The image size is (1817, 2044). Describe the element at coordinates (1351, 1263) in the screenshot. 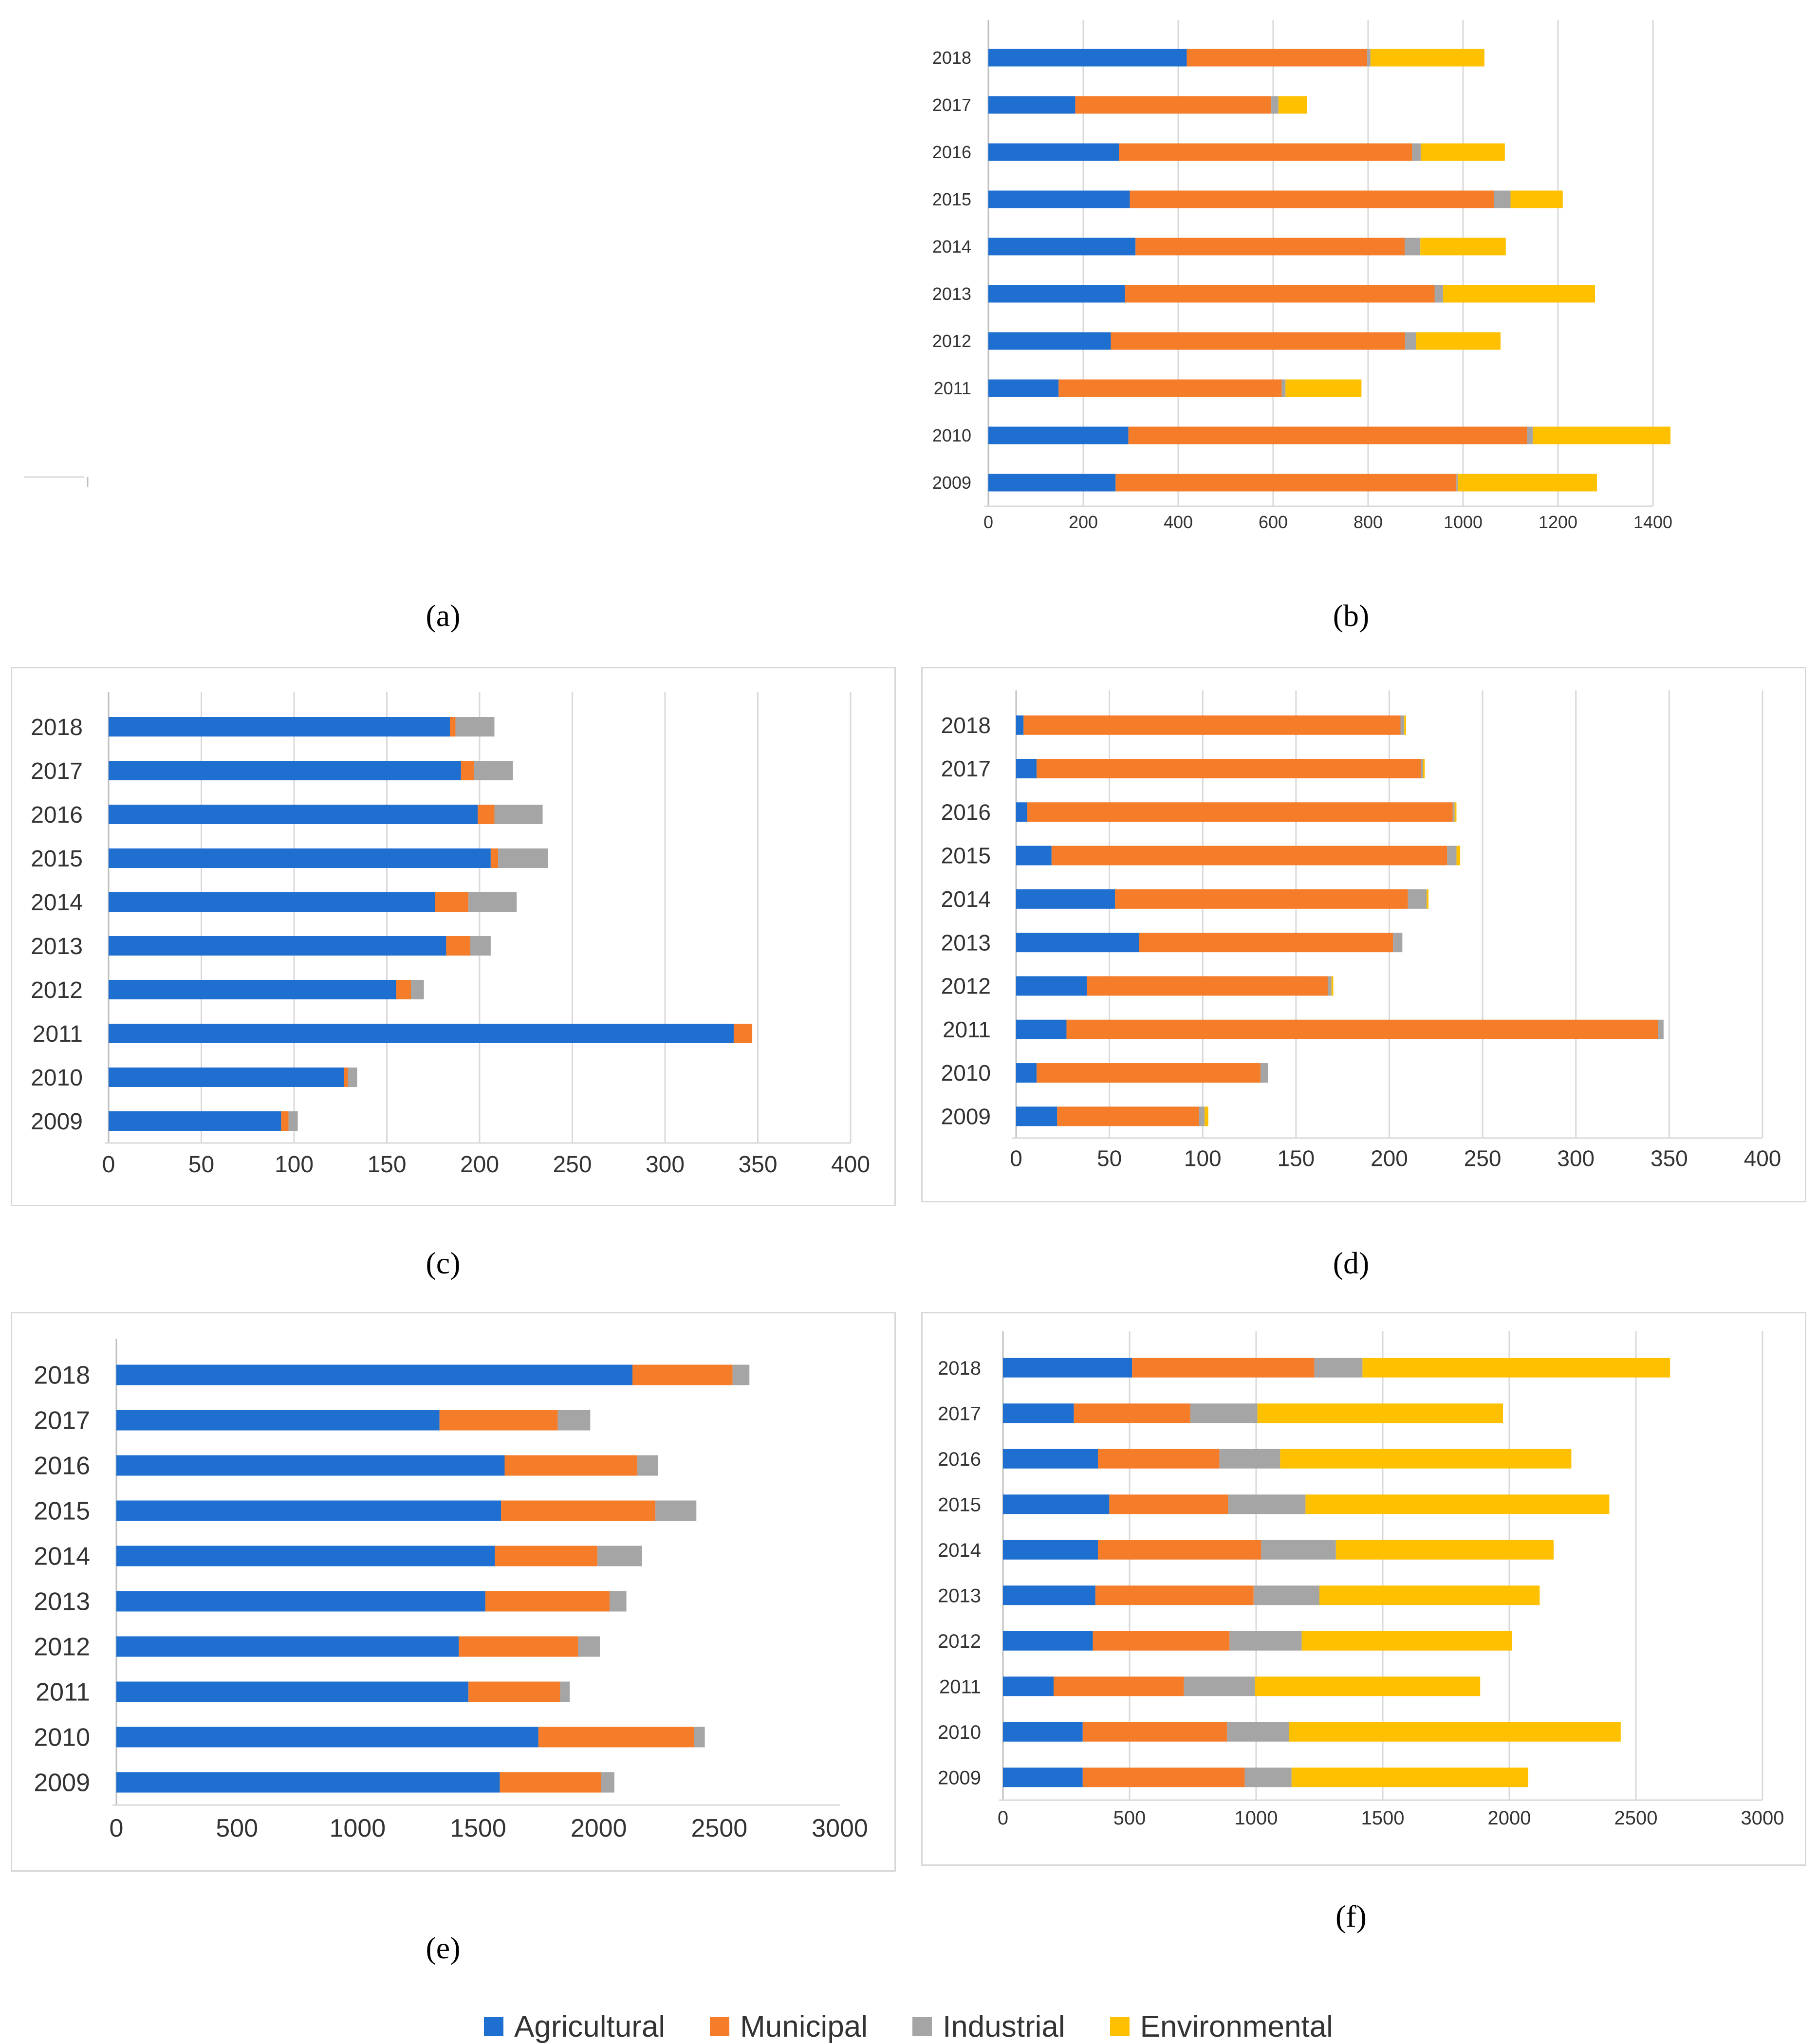

I see `caption-d: (d)` at that location.